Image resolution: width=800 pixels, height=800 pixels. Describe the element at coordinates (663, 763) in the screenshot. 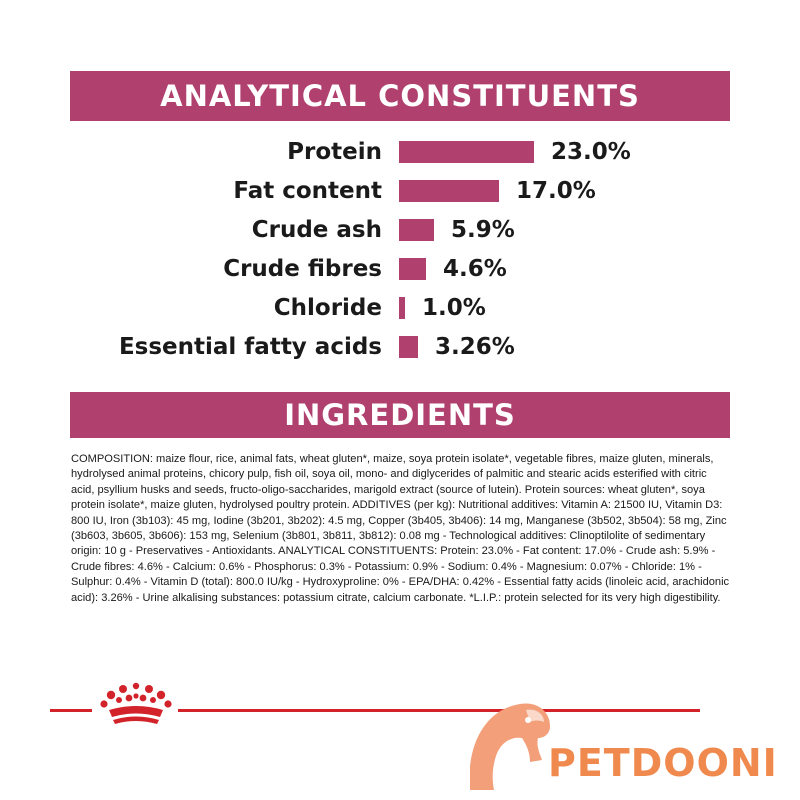

I see `petdooni-watermark-text: PETDOONI` at that location.